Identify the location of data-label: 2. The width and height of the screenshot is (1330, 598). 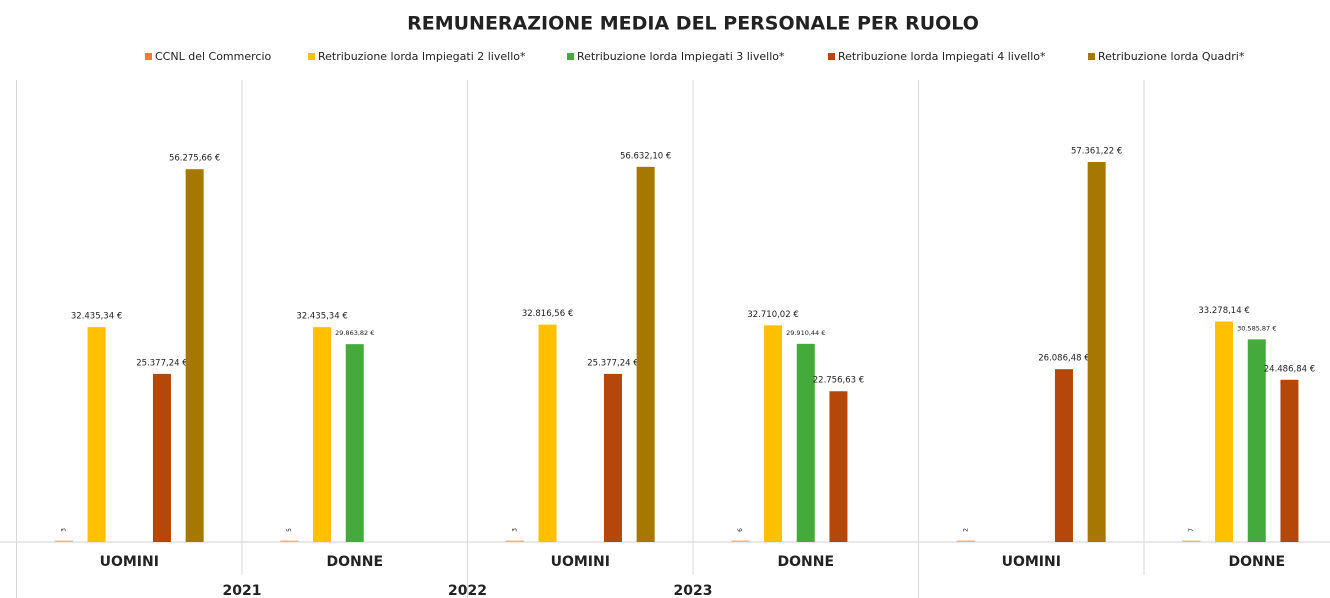
(965, 530).